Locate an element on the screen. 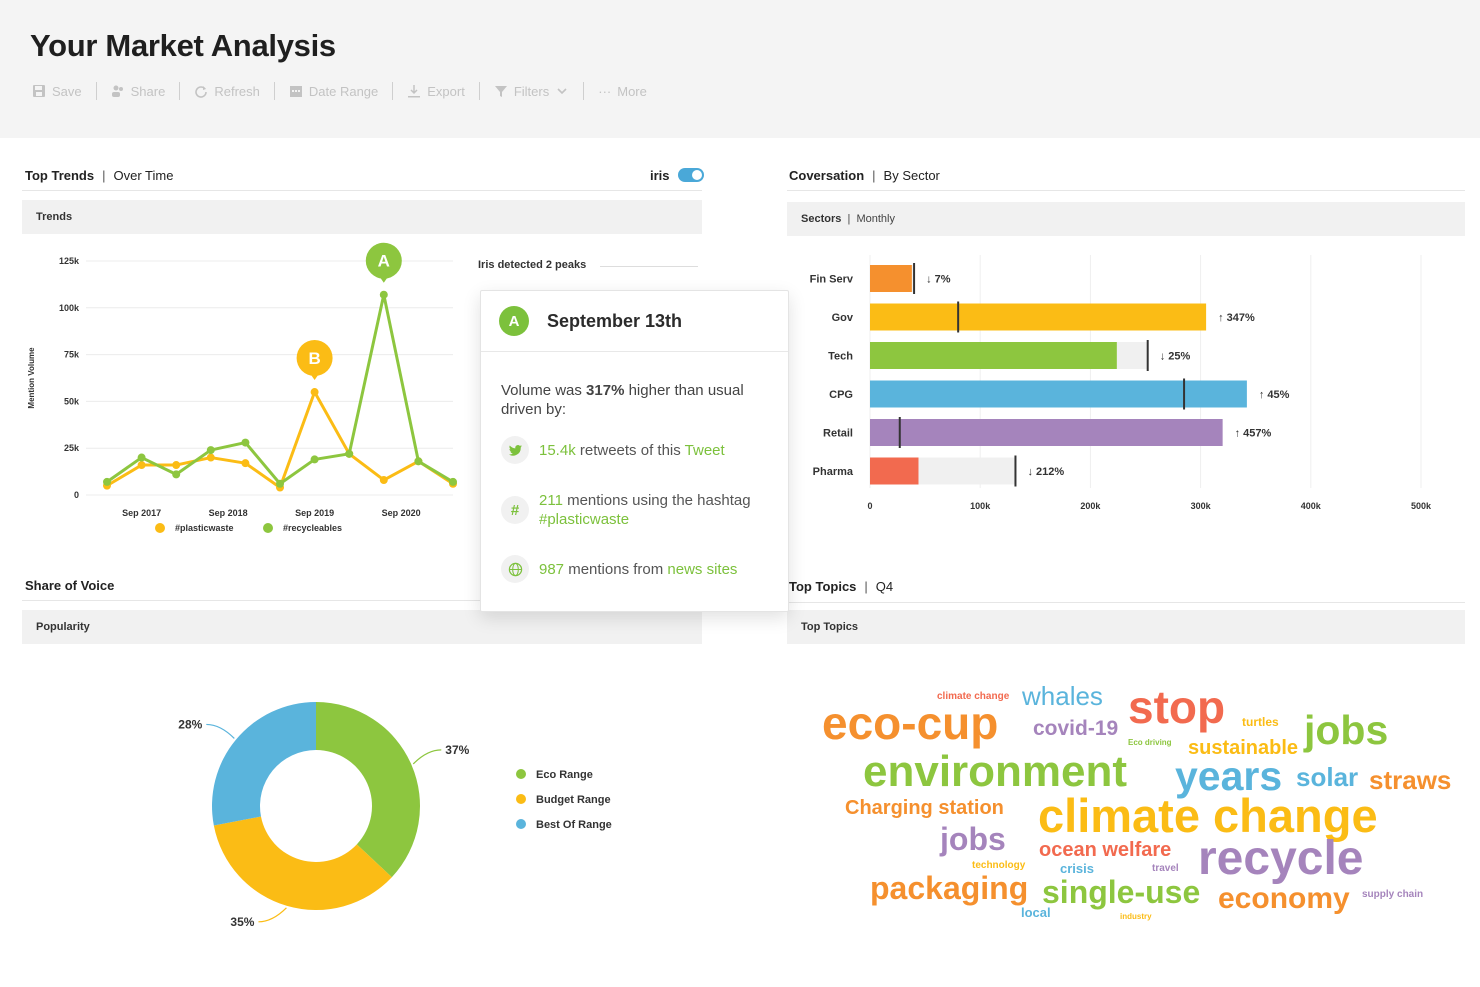  share-label: Share is located at coordinates (148, 91).